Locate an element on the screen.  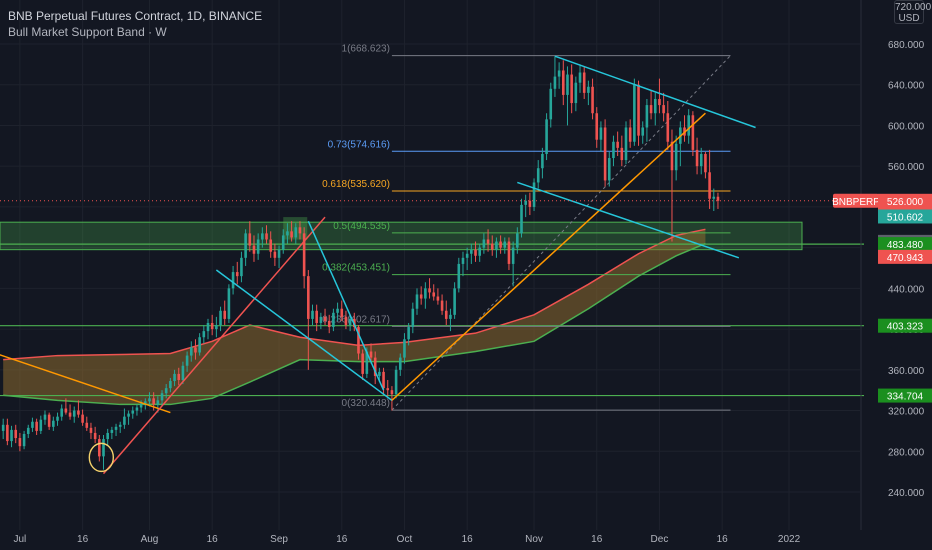
last-price-symbol-text: BNBPERP is located at coordinates (856, 202).